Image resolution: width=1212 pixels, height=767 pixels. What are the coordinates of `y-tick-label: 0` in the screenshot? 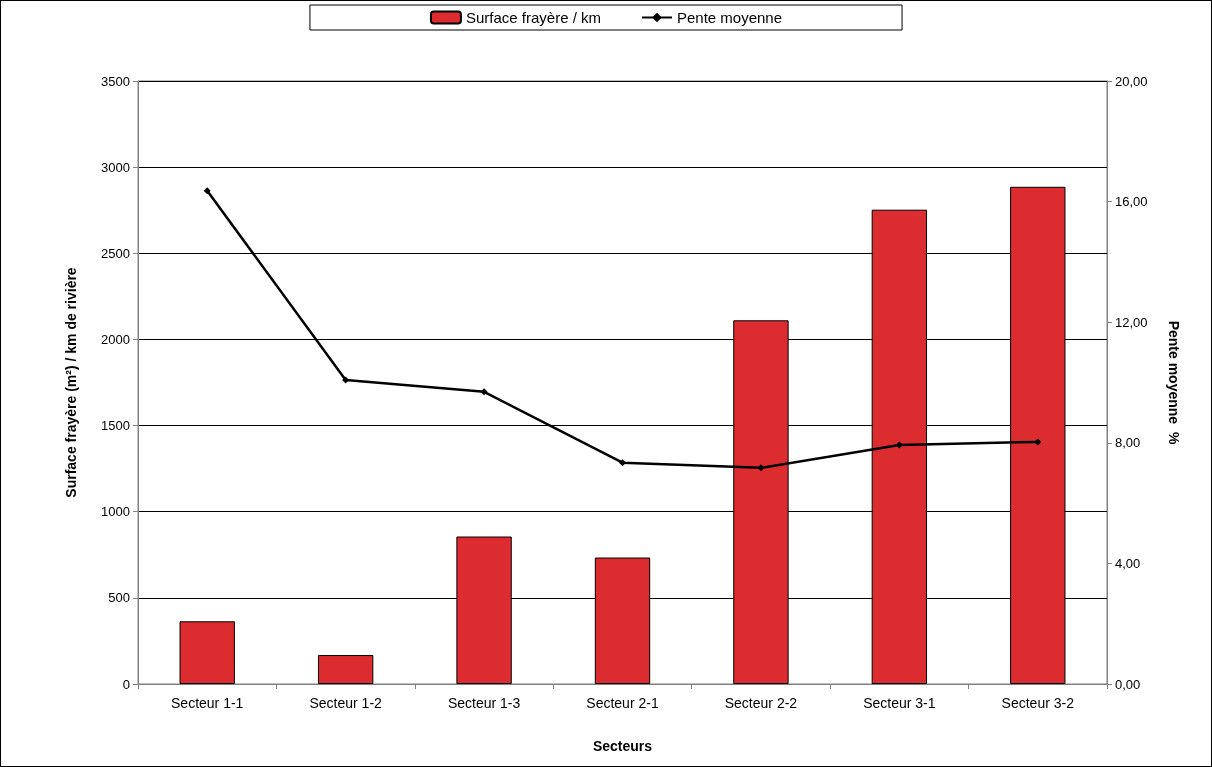 It's located at (126, 684).